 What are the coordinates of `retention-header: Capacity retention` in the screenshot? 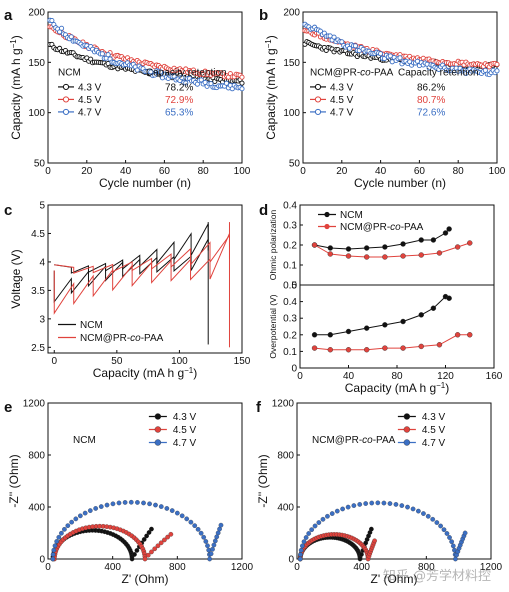 It's located at (438, 72).